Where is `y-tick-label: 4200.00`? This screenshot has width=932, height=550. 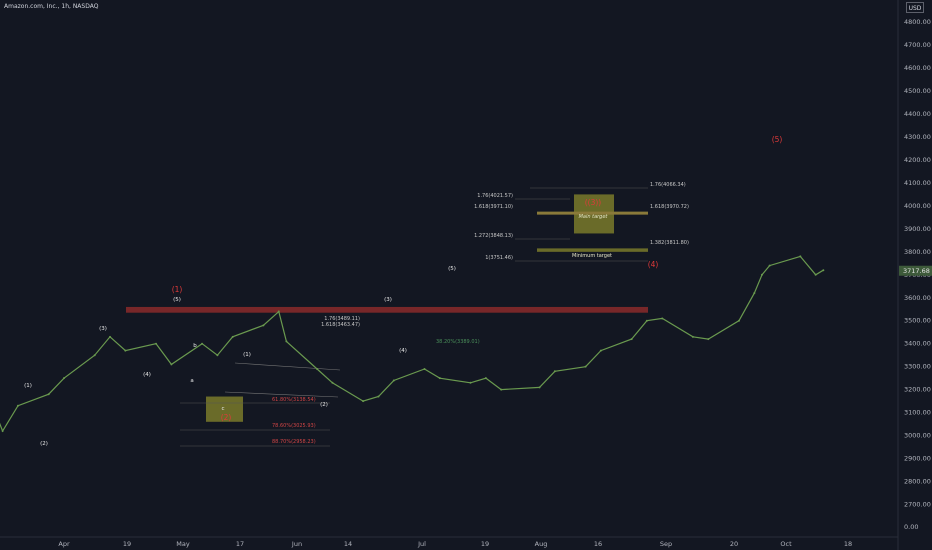
y-tick-label: 4200.00 is located at coordinates (917, 160).